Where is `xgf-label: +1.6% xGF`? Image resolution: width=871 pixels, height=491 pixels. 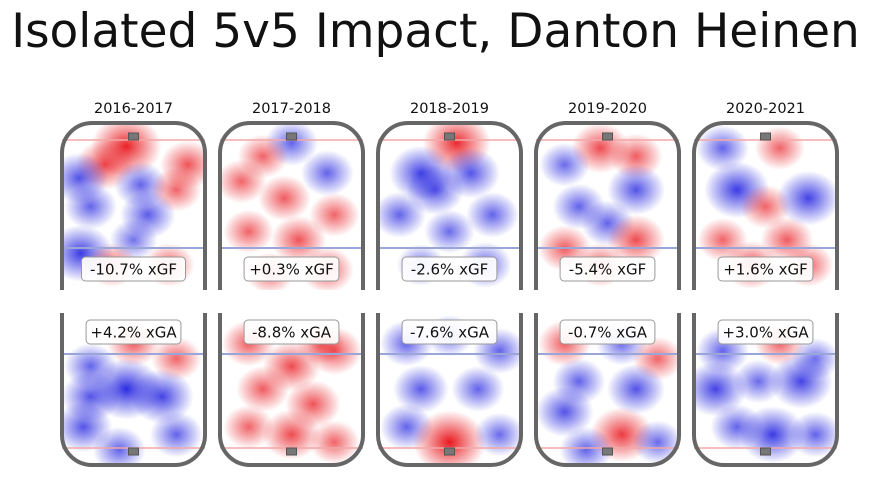
xgf-label: +1.6% xGF is located at coordinates (765, 270).